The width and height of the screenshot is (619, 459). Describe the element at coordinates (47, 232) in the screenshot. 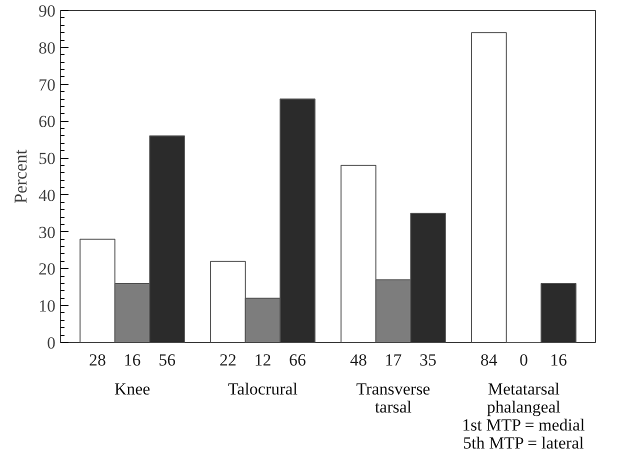

I see `y-tick-label: 30` at that location.